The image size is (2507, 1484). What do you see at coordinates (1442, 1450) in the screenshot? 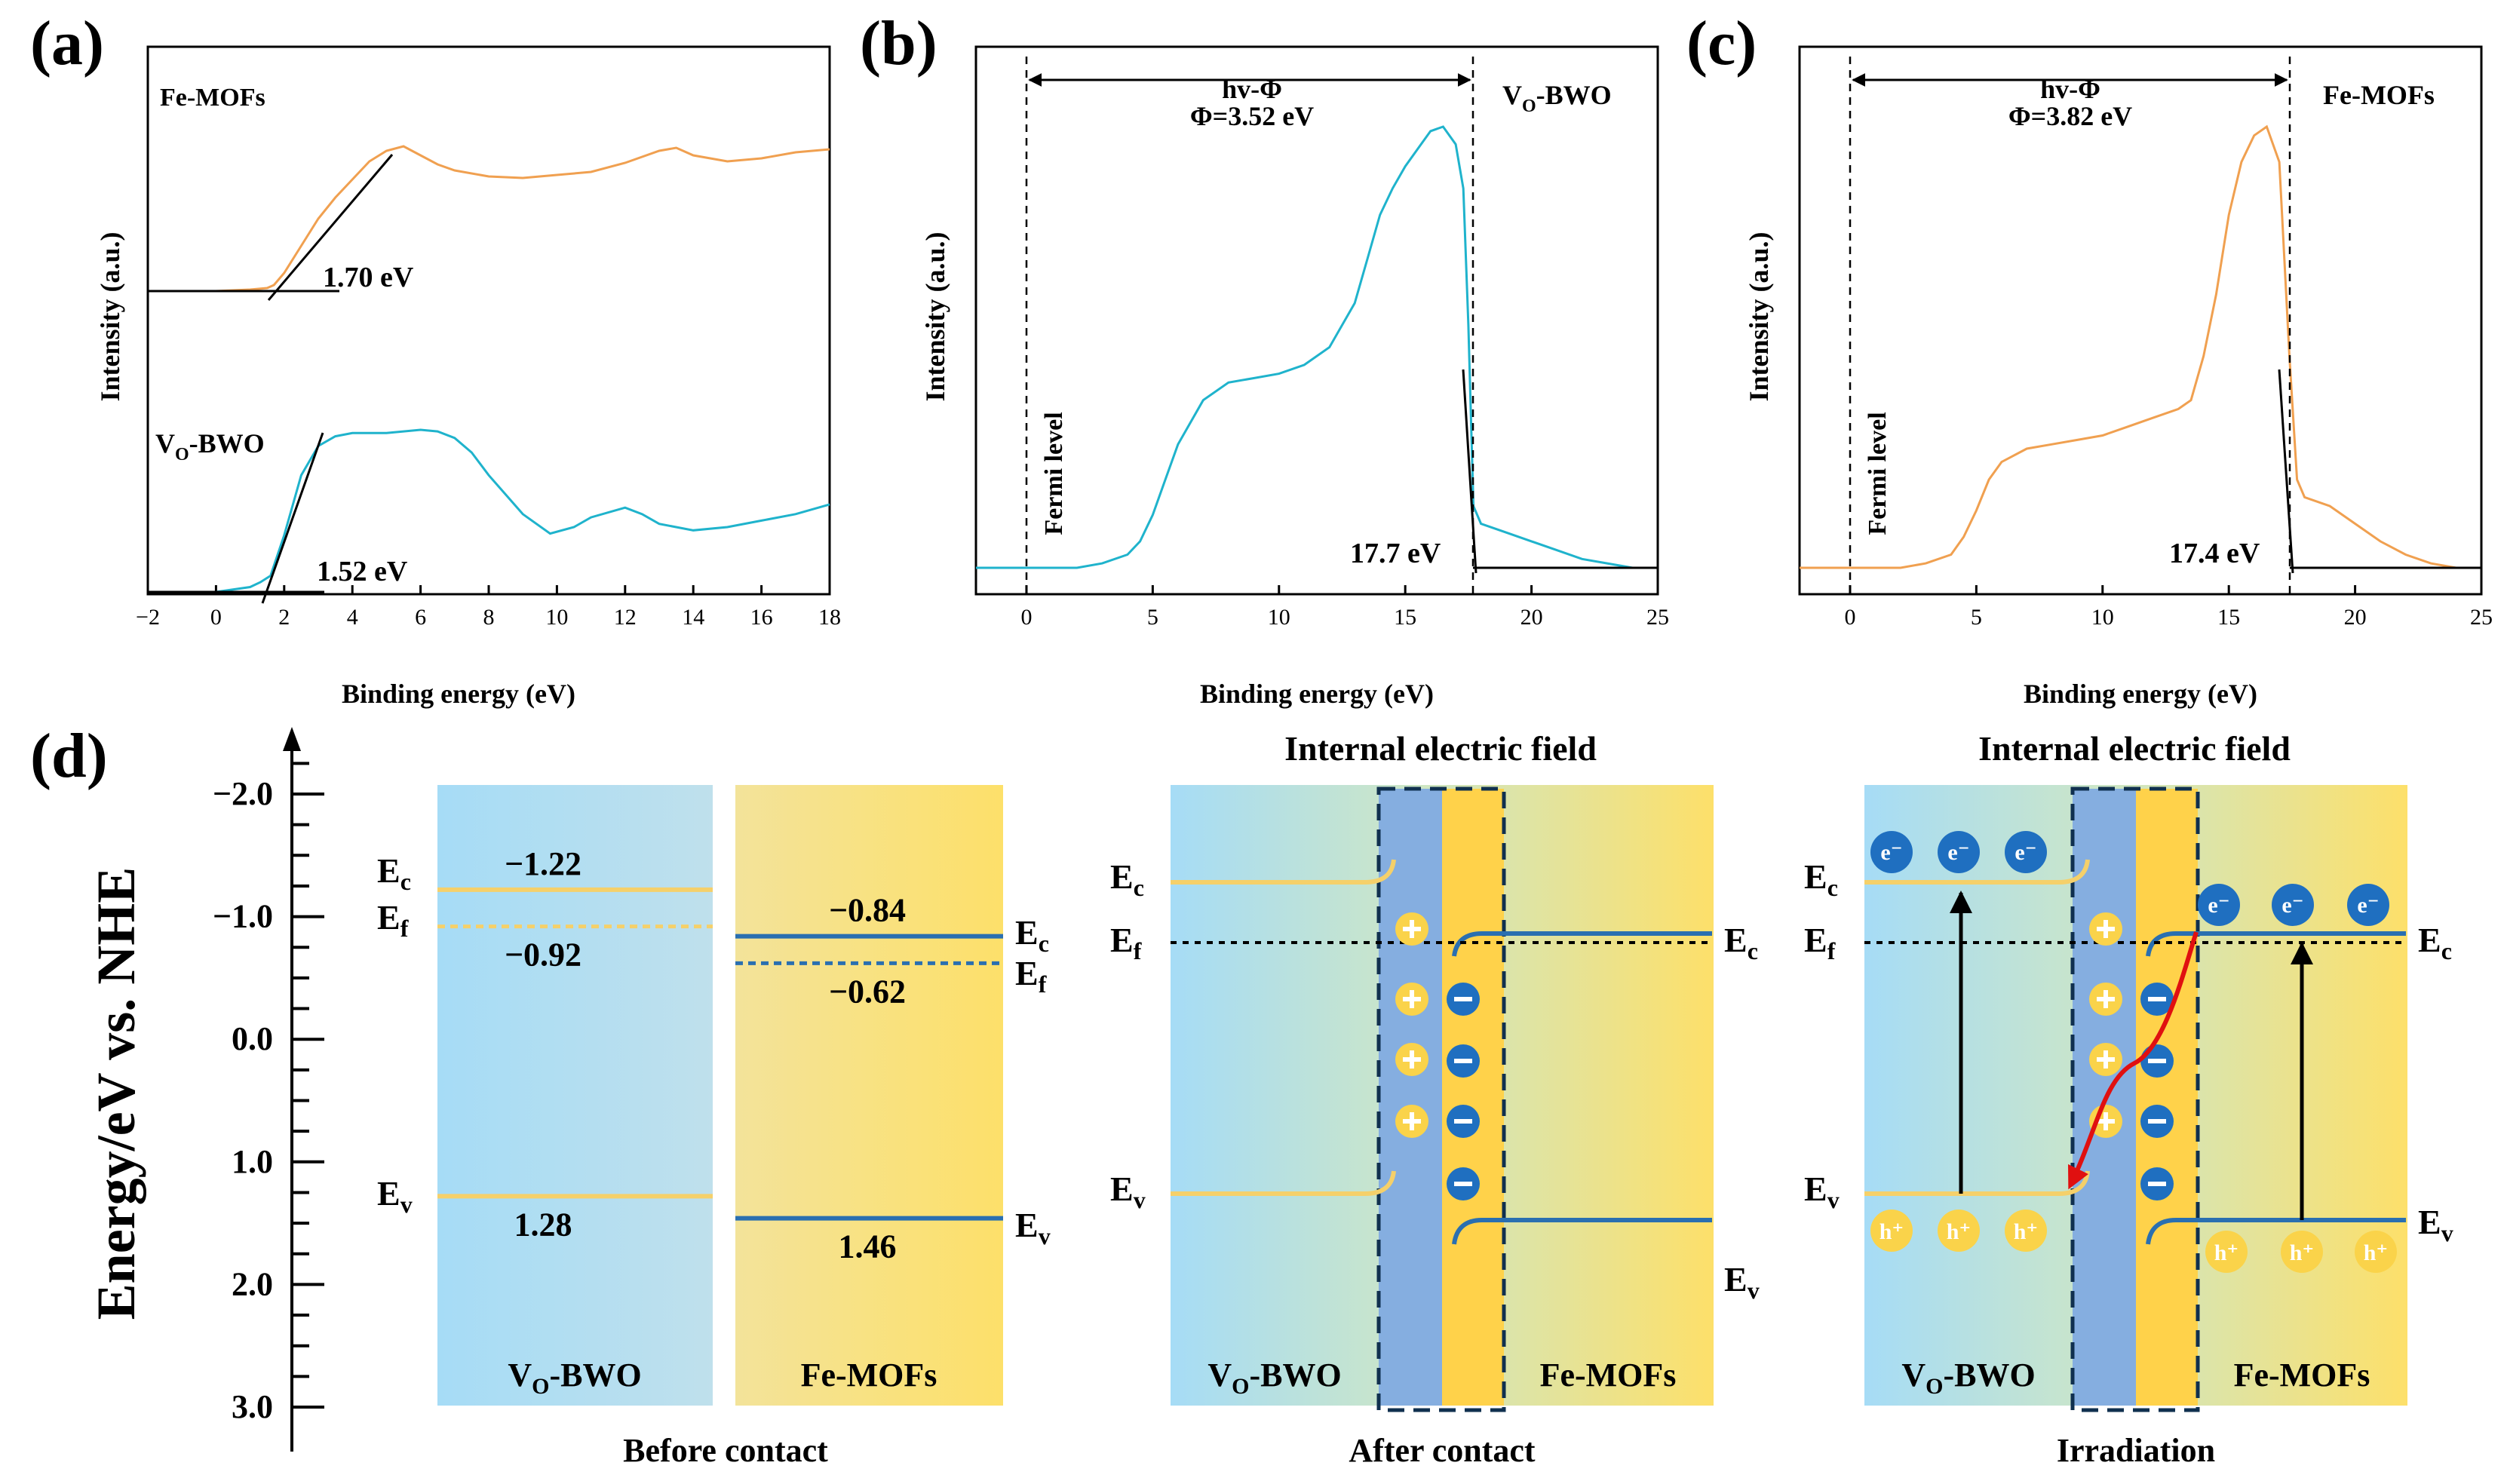
I see `after-contact-caption: After contact` at bounding box center [1442, 1450].